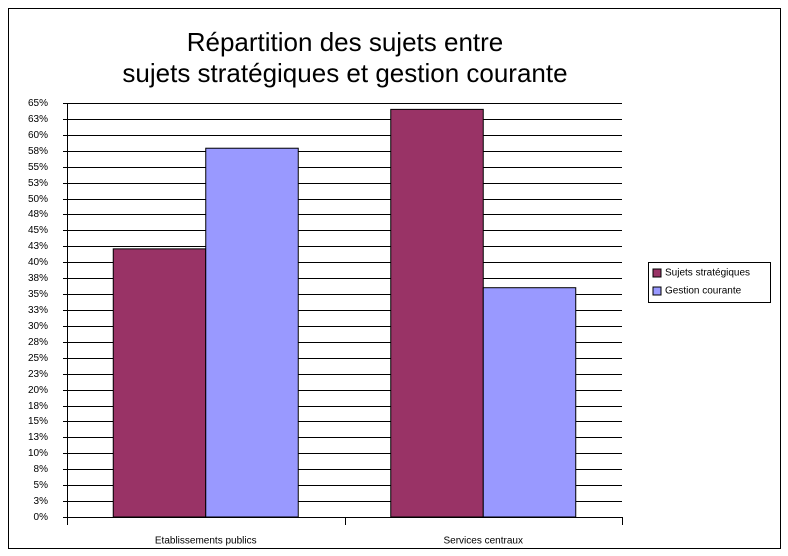 The height and width of the screenshot is (556, 788). I want to click on y-tick-label: 3%, so click(41, 501).